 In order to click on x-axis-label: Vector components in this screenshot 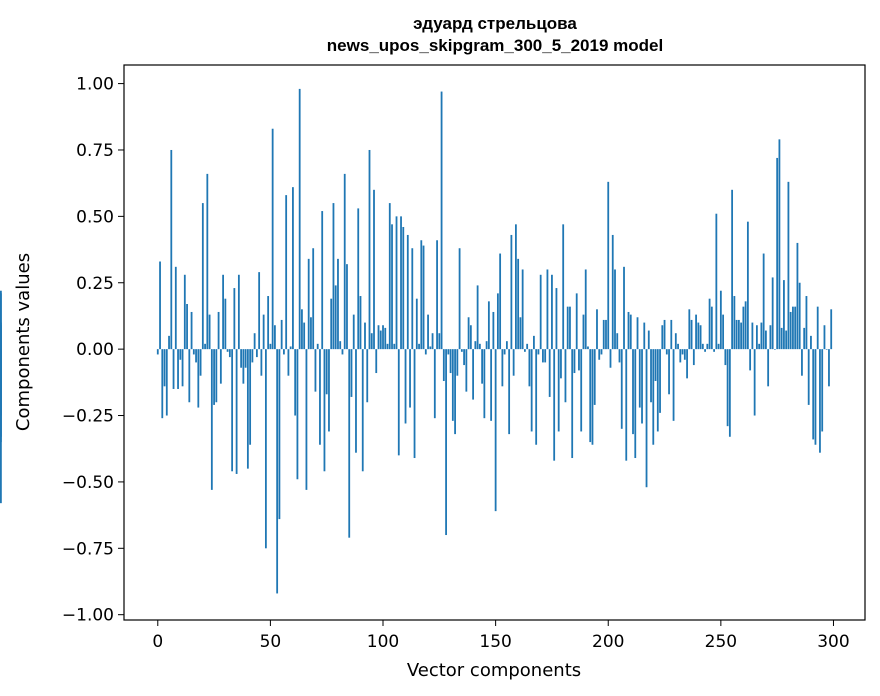, I will do `click(494, 670)`.